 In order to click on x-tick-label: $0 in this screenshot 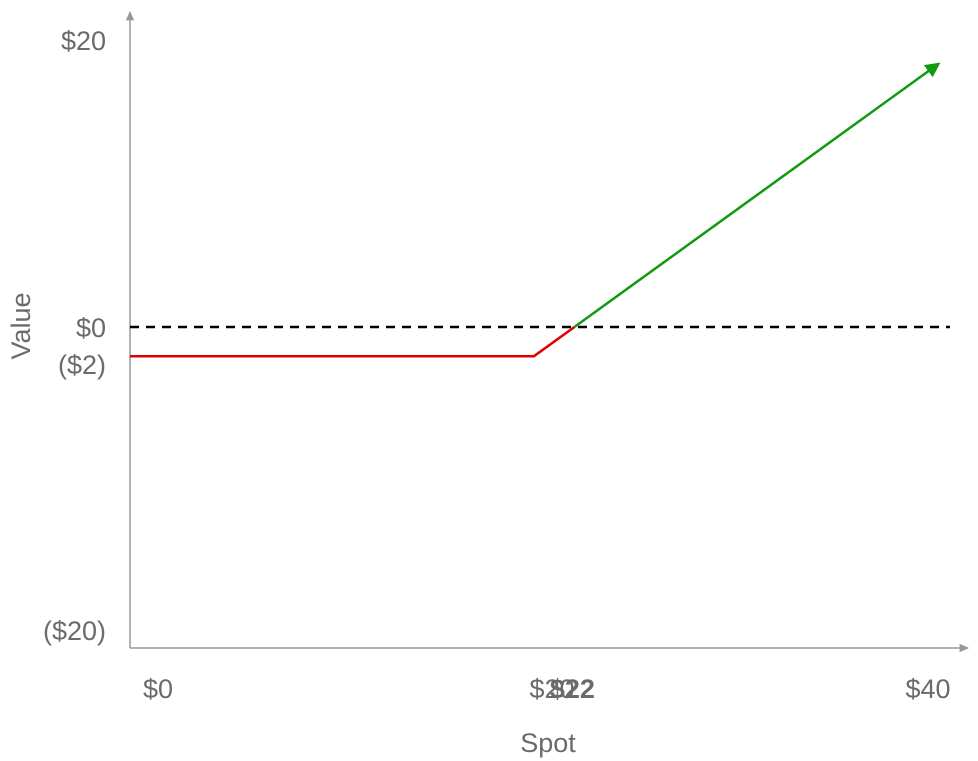, I will do `click(158, 689)`.